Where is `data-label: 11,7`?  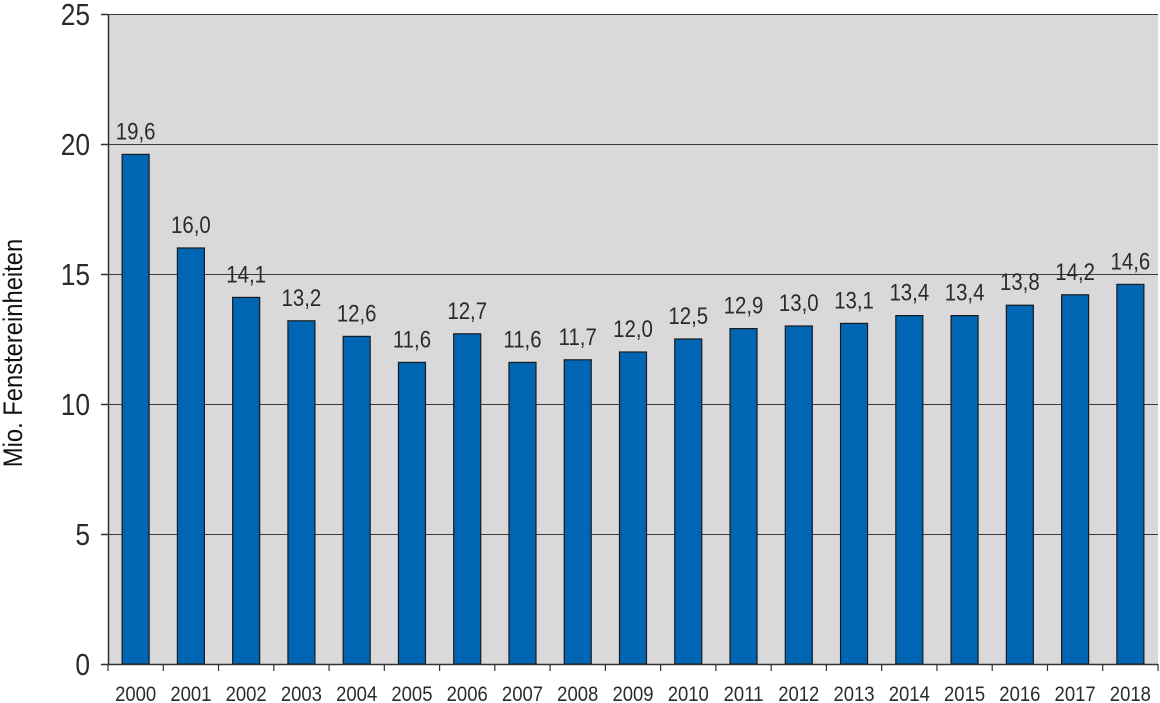
data-label: 11,7 is located at coordinates (578, 336).